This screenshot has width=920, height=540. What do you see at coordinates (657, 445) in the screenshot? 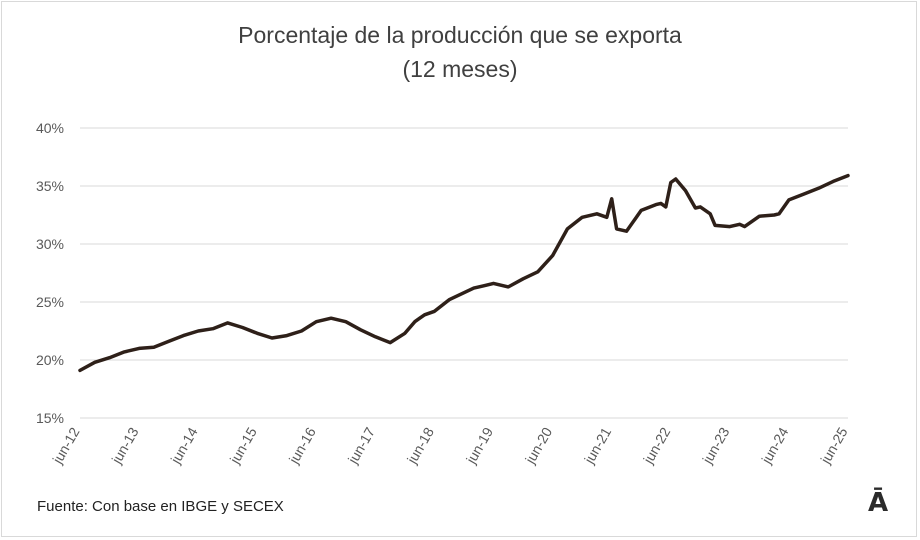
I see `x-tick-label: jun-22` at bounding box center [657, 445].